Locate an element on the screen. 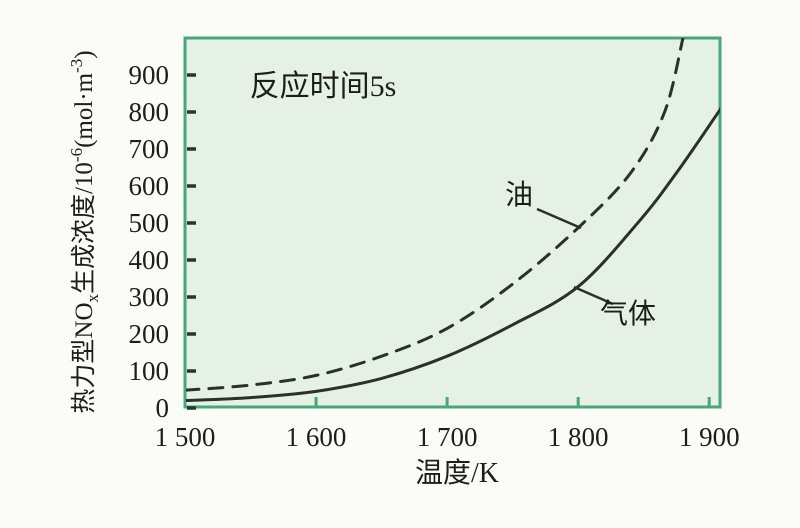 The height and width of the screenshot is (528, 800). y-tick-label: 200 is located at coordinates (149, 334).